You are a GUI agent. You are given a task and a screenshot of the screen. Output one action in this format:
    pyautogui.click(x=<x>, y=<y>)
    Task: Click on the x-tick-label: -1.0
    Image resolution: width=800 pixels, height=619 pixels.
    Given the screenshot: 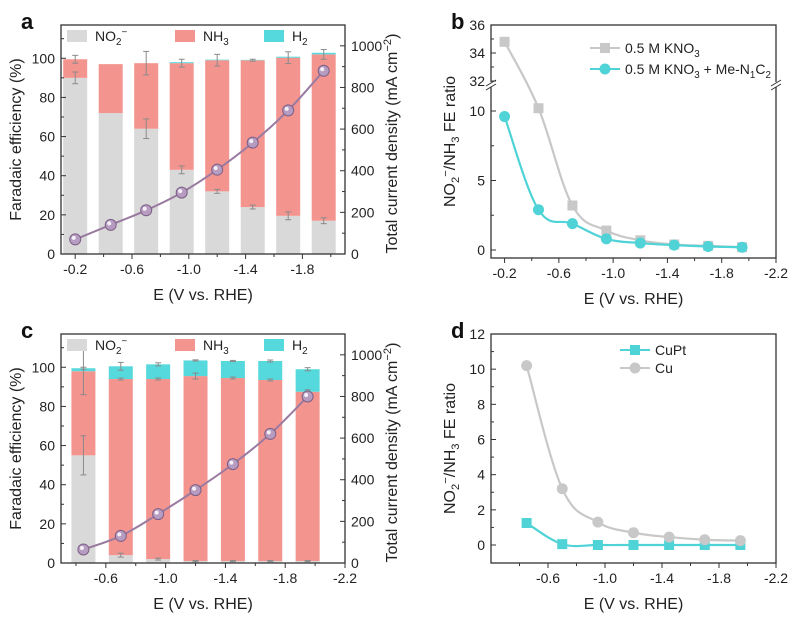 What is the action you would take?
    pyautogui.click(x=613, y=273)
    